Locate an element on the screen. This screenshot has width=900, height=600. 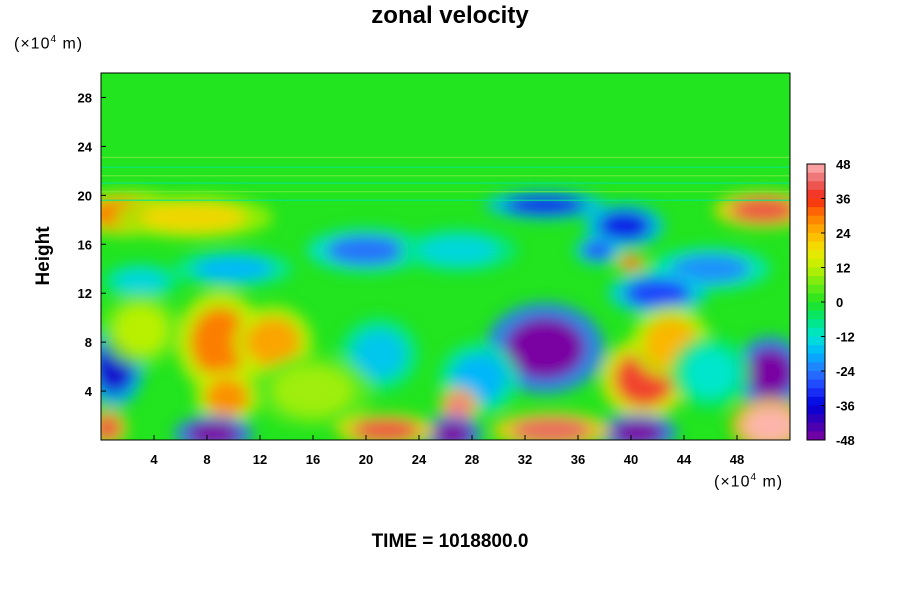
x-tick-label: 12 is located at coordinates (260, 459).